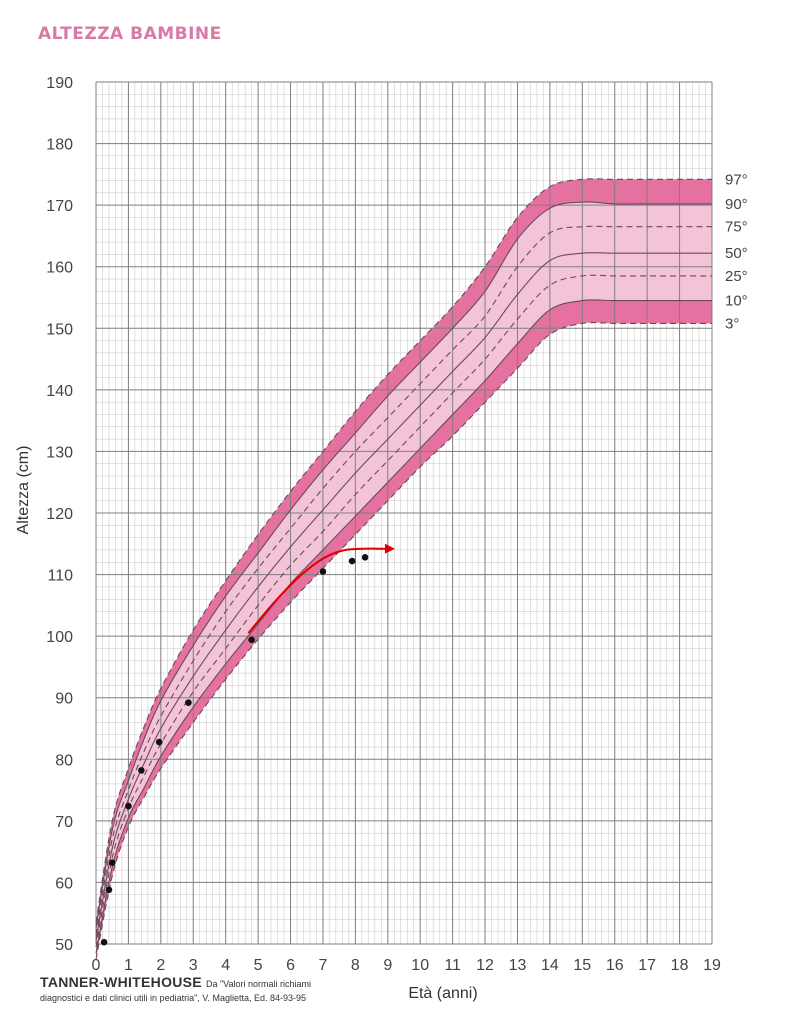 This screenshot has height=1028, width=789. I want to click on y-tick-labels: 50 60 70 80 90 100 110 120 130 140 150 160 170 180 190, so click(59, 514).